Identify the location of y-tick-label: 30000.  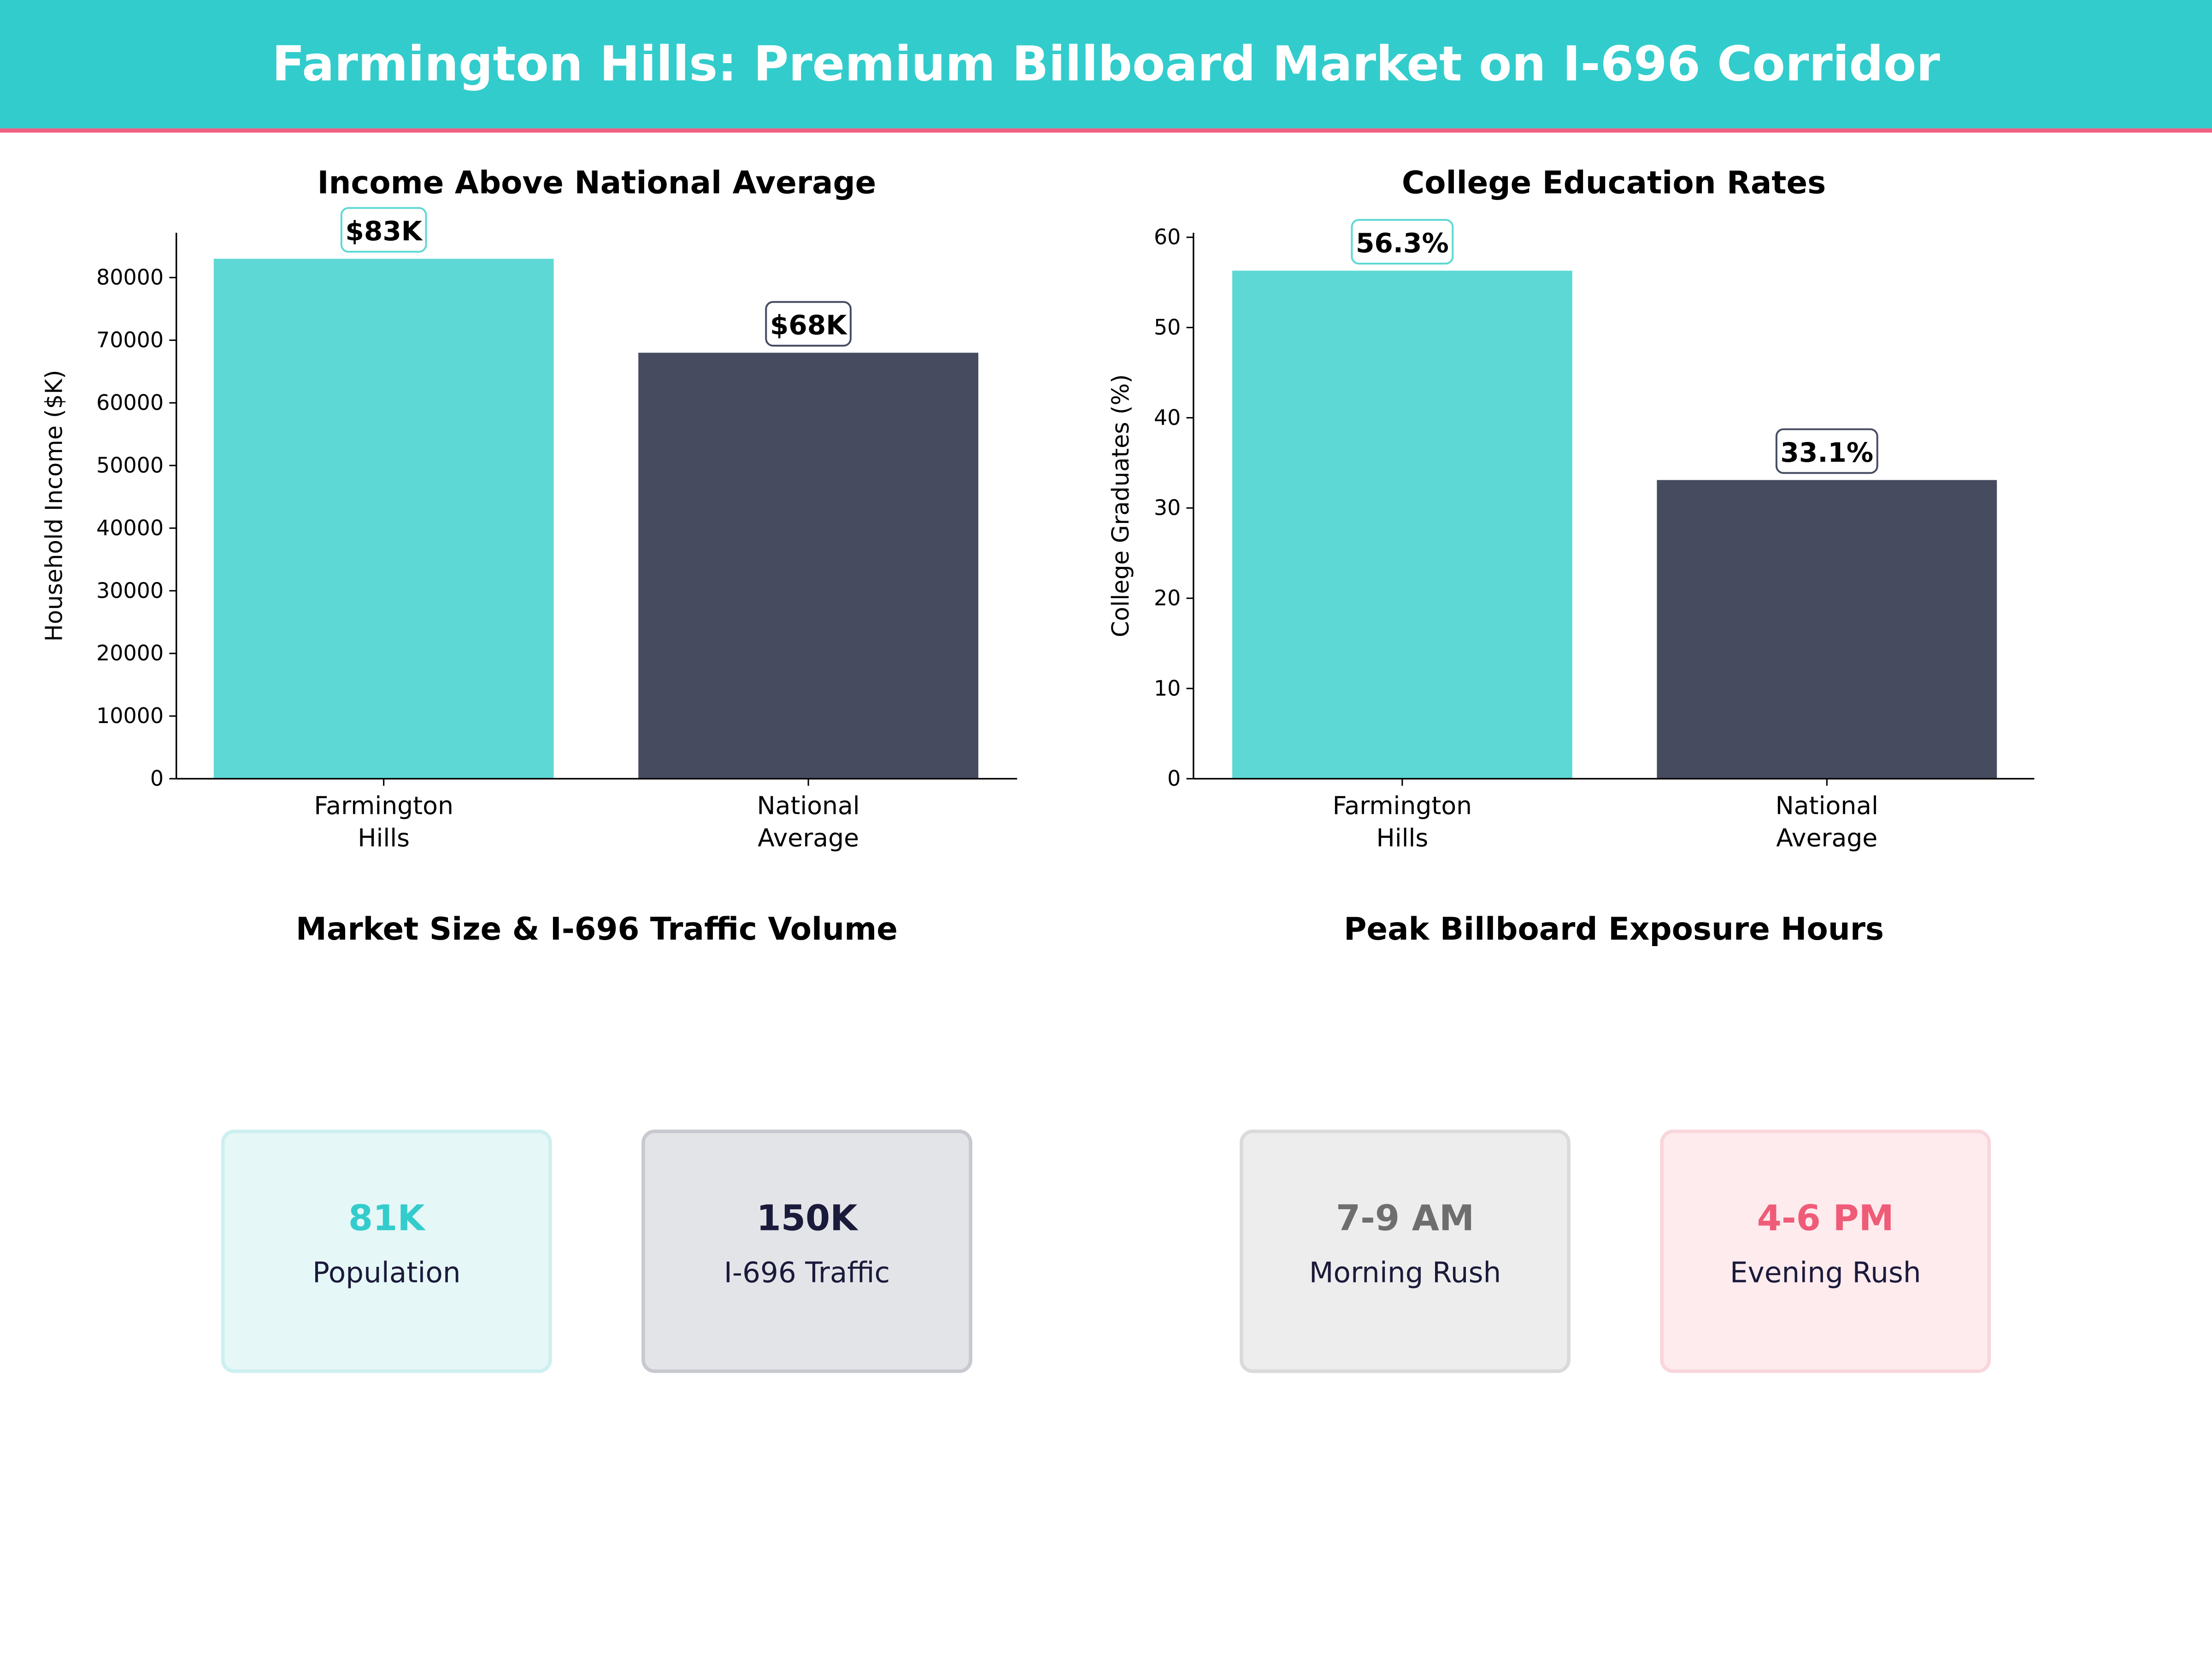
(130, 590).